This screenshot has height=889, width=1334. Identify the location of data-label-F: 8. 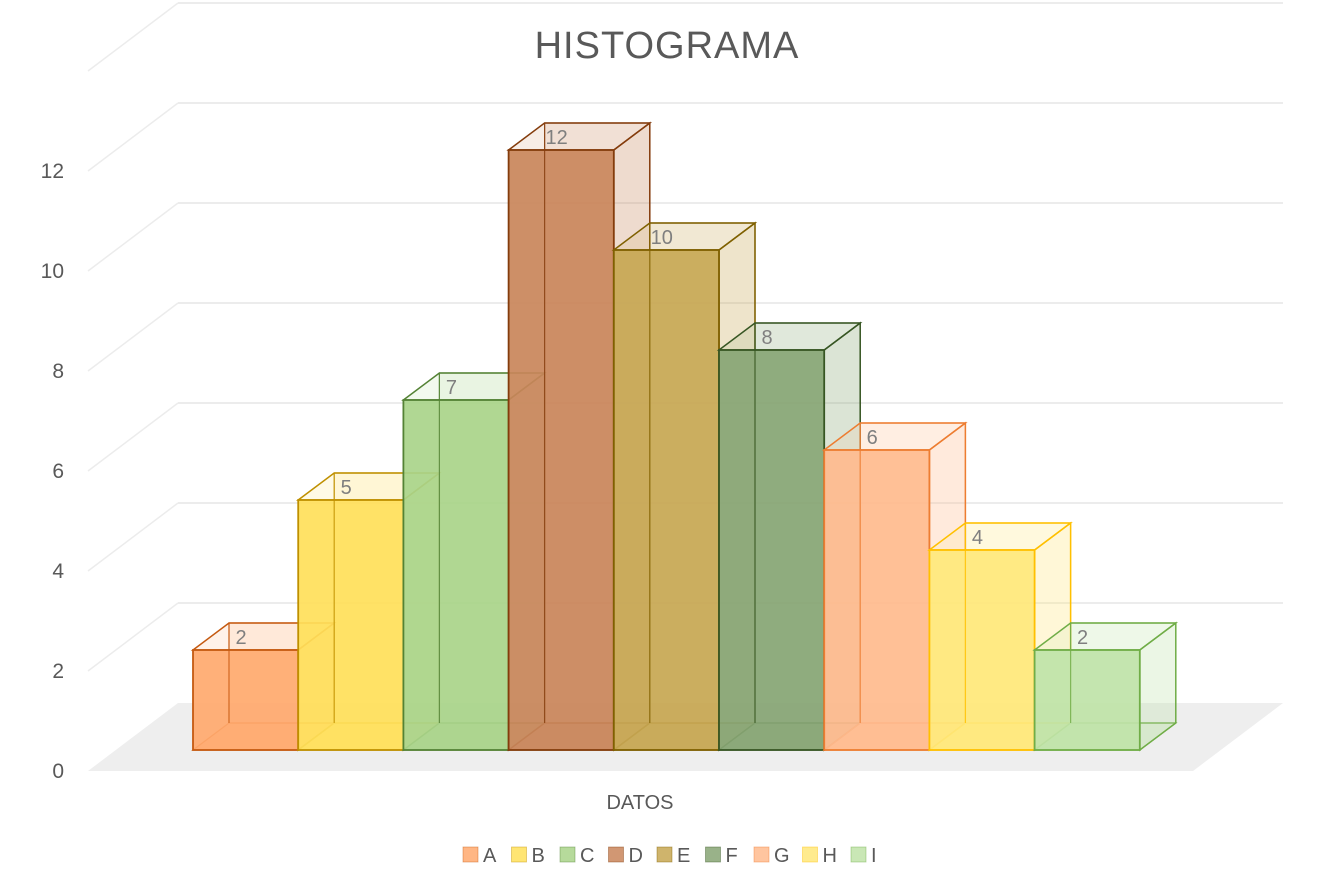
(766, 338).